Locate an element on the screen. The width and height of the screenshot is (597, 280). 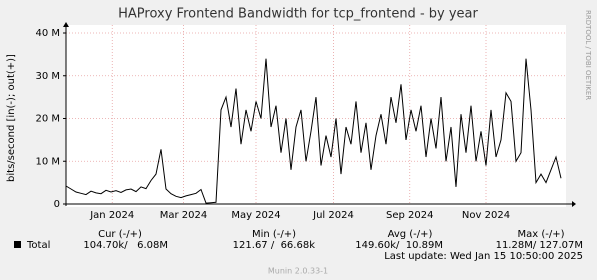
x-tick-label: Nov 2024 is located at coordinates (486, 215).